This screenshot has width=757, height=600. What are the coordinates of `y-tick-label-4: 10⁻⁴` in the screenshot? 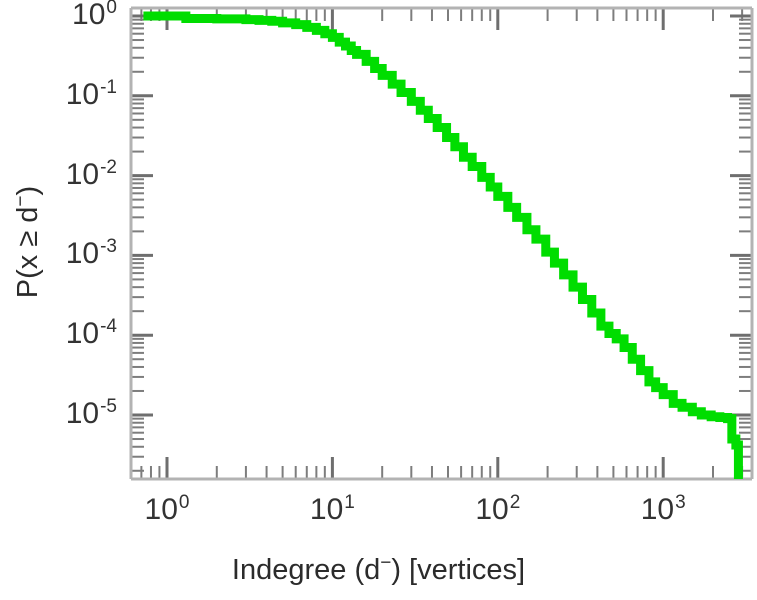 It's located at (91, 333).